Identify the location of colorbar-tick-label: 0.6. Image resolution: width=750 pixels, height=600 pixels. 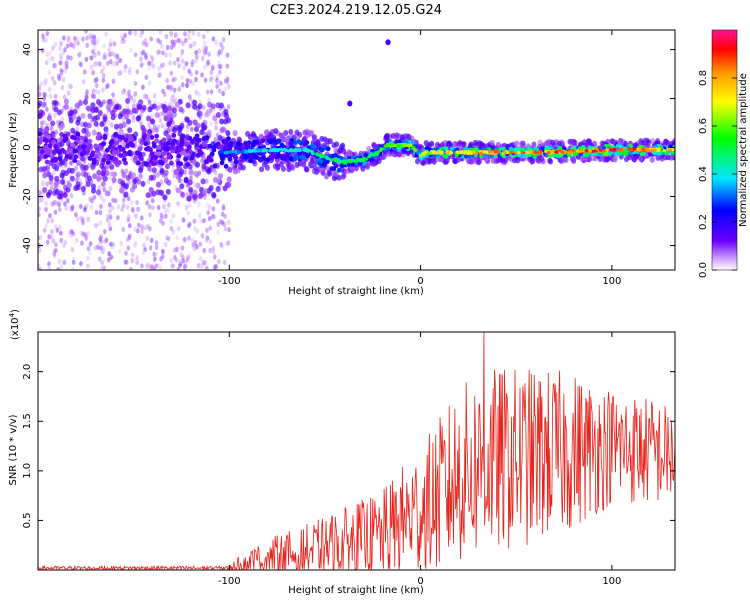
(703, 126).